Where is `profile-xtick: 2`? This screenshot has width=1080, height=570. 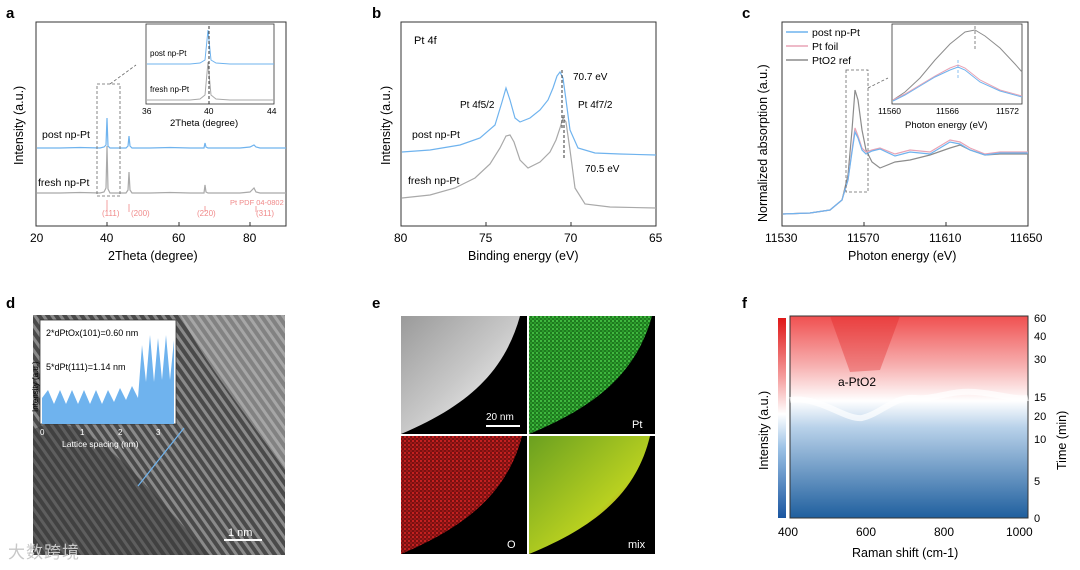 profile-xtick: 2 is located at coordinates (120, 432).